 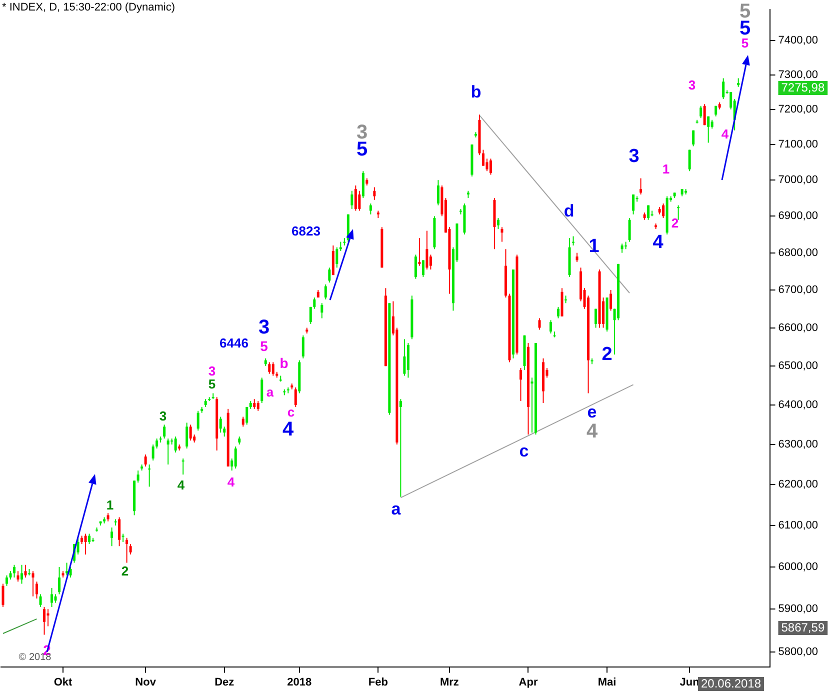 I want to click on y-tick-label: 7000,00, so click(x=798, y=180).